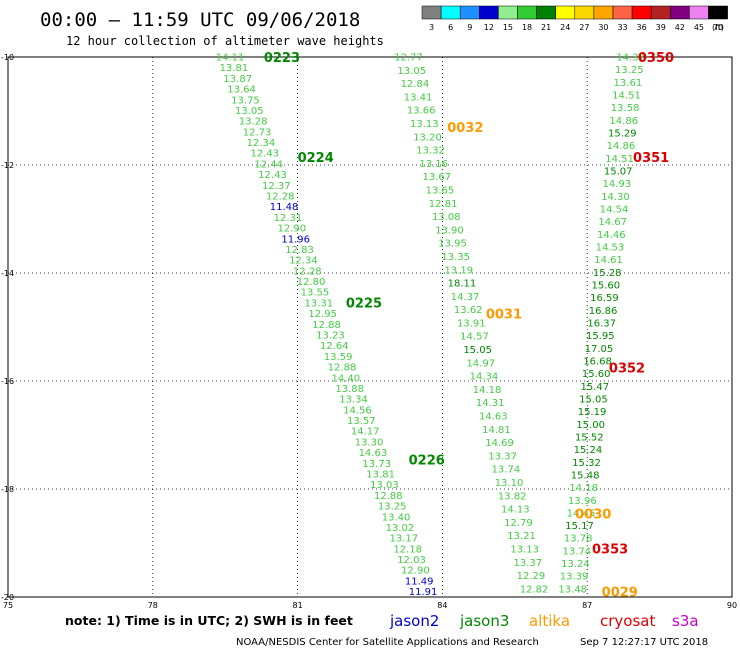 This screenshot has width=740, height=650. What do you see at coordinates (468, 310) in the screenshot?
I see `wave-height-value: 13.62` at bounding box center [468, 310].